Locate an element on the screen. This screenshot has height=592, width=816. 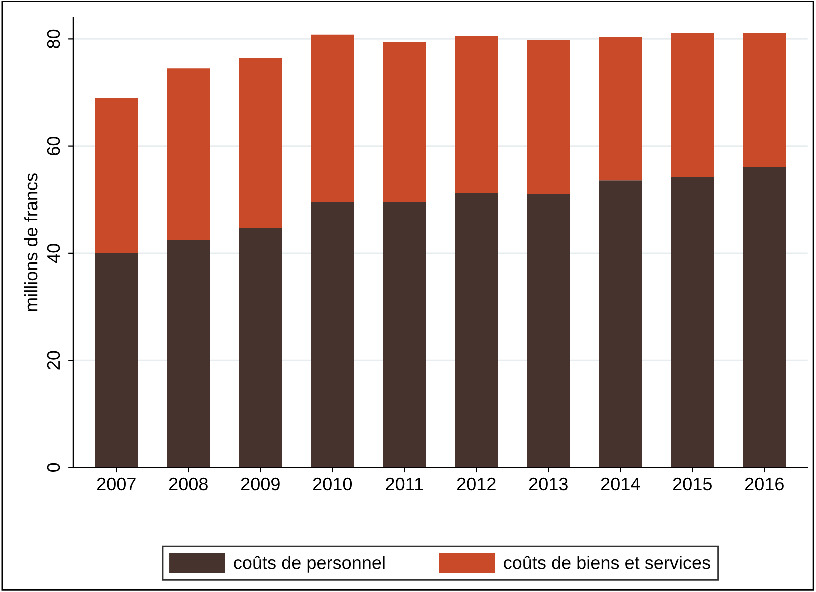
x-tick-label: 2009 is located at coordinates (260, 484).